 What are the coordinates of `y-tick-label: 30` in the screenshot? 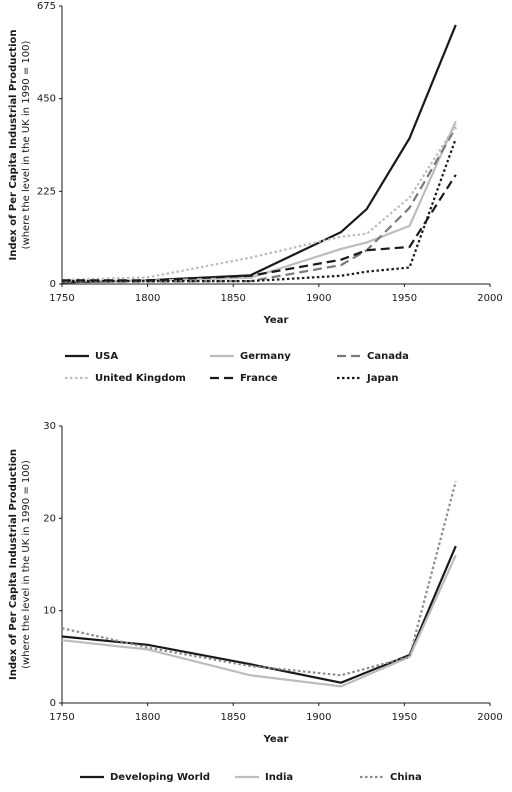 It's located at (49, 426).